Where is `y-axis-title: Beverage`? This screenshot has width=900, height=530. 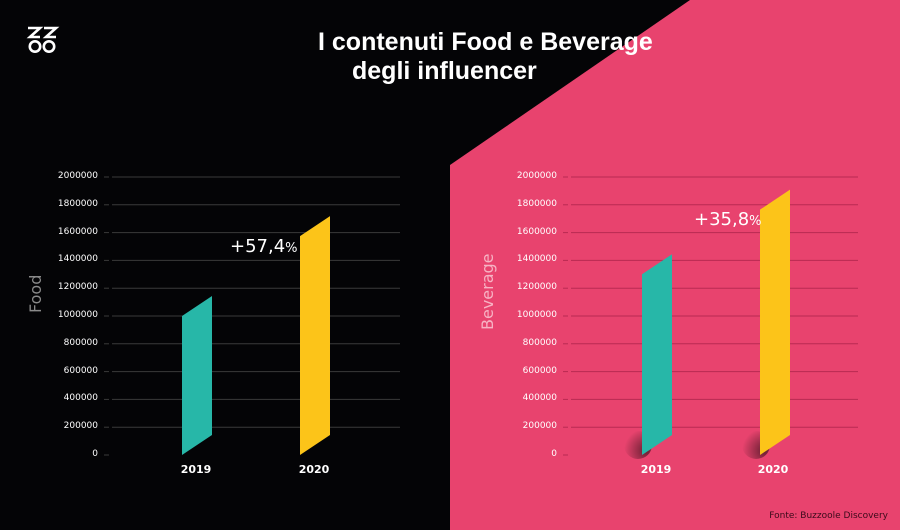
y-axis-title: Beverage is located at coordinates (487, 291).